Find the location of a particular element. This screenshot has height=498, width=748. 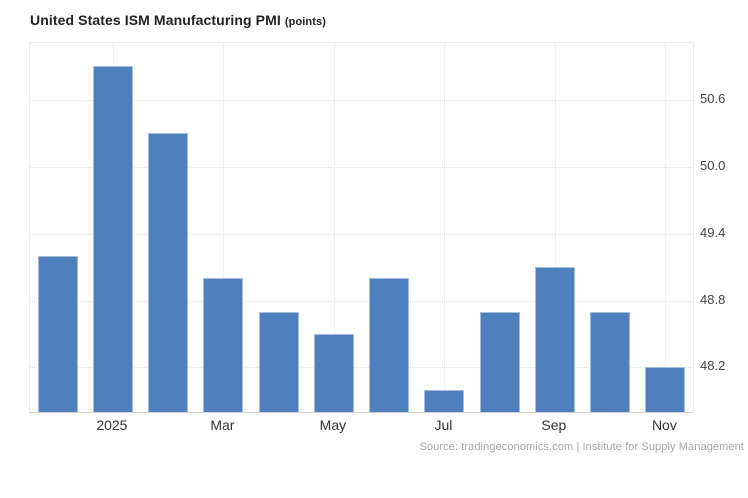

x-axis-tick-label: Mar is located at coordinates (222, 425).